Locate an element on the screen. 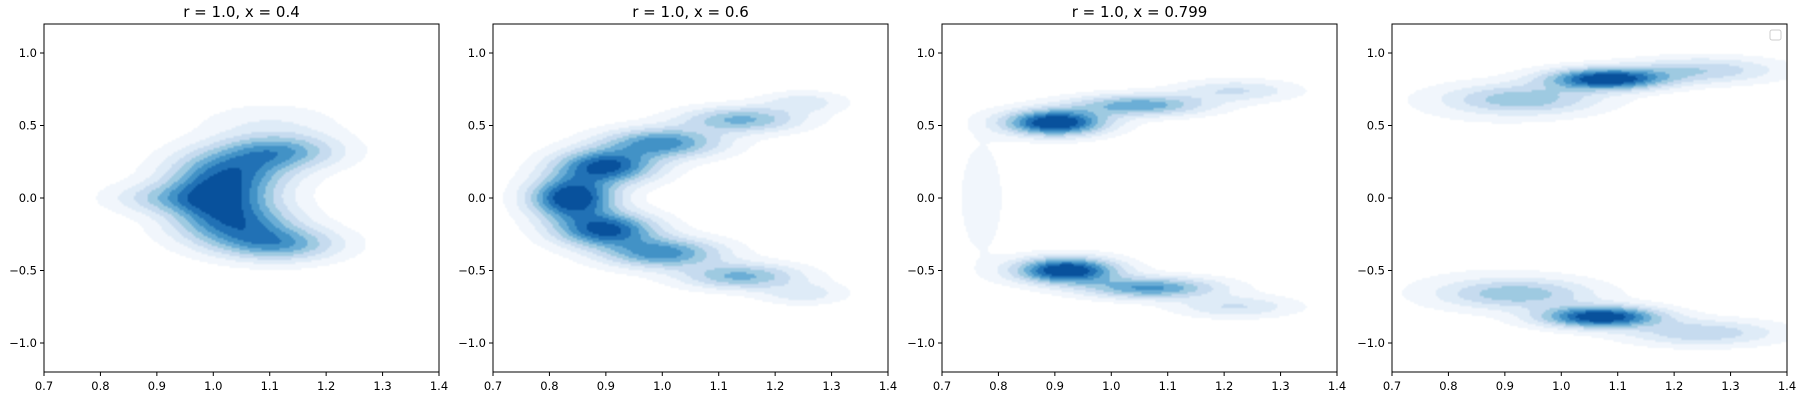 The width and height of the screenshot is (1800, 400). legend-box is located at coordinates (1775, 35).